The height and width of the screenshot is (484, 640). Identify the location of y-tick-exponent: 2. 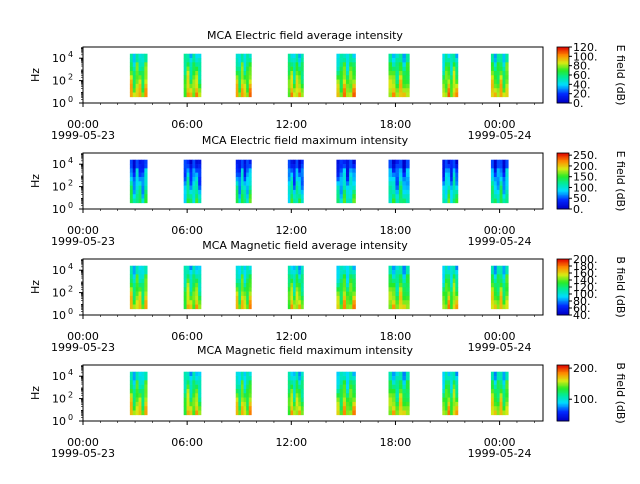
(70, 183).